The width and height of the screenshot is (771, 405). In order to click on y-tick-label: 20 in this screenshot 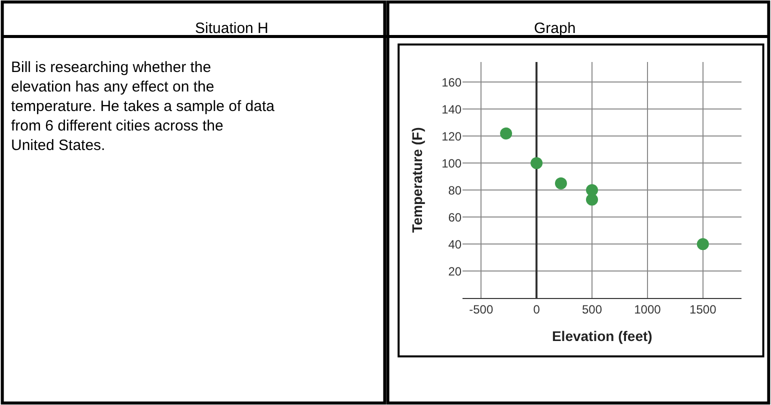, I will do `click(455, 271)`.